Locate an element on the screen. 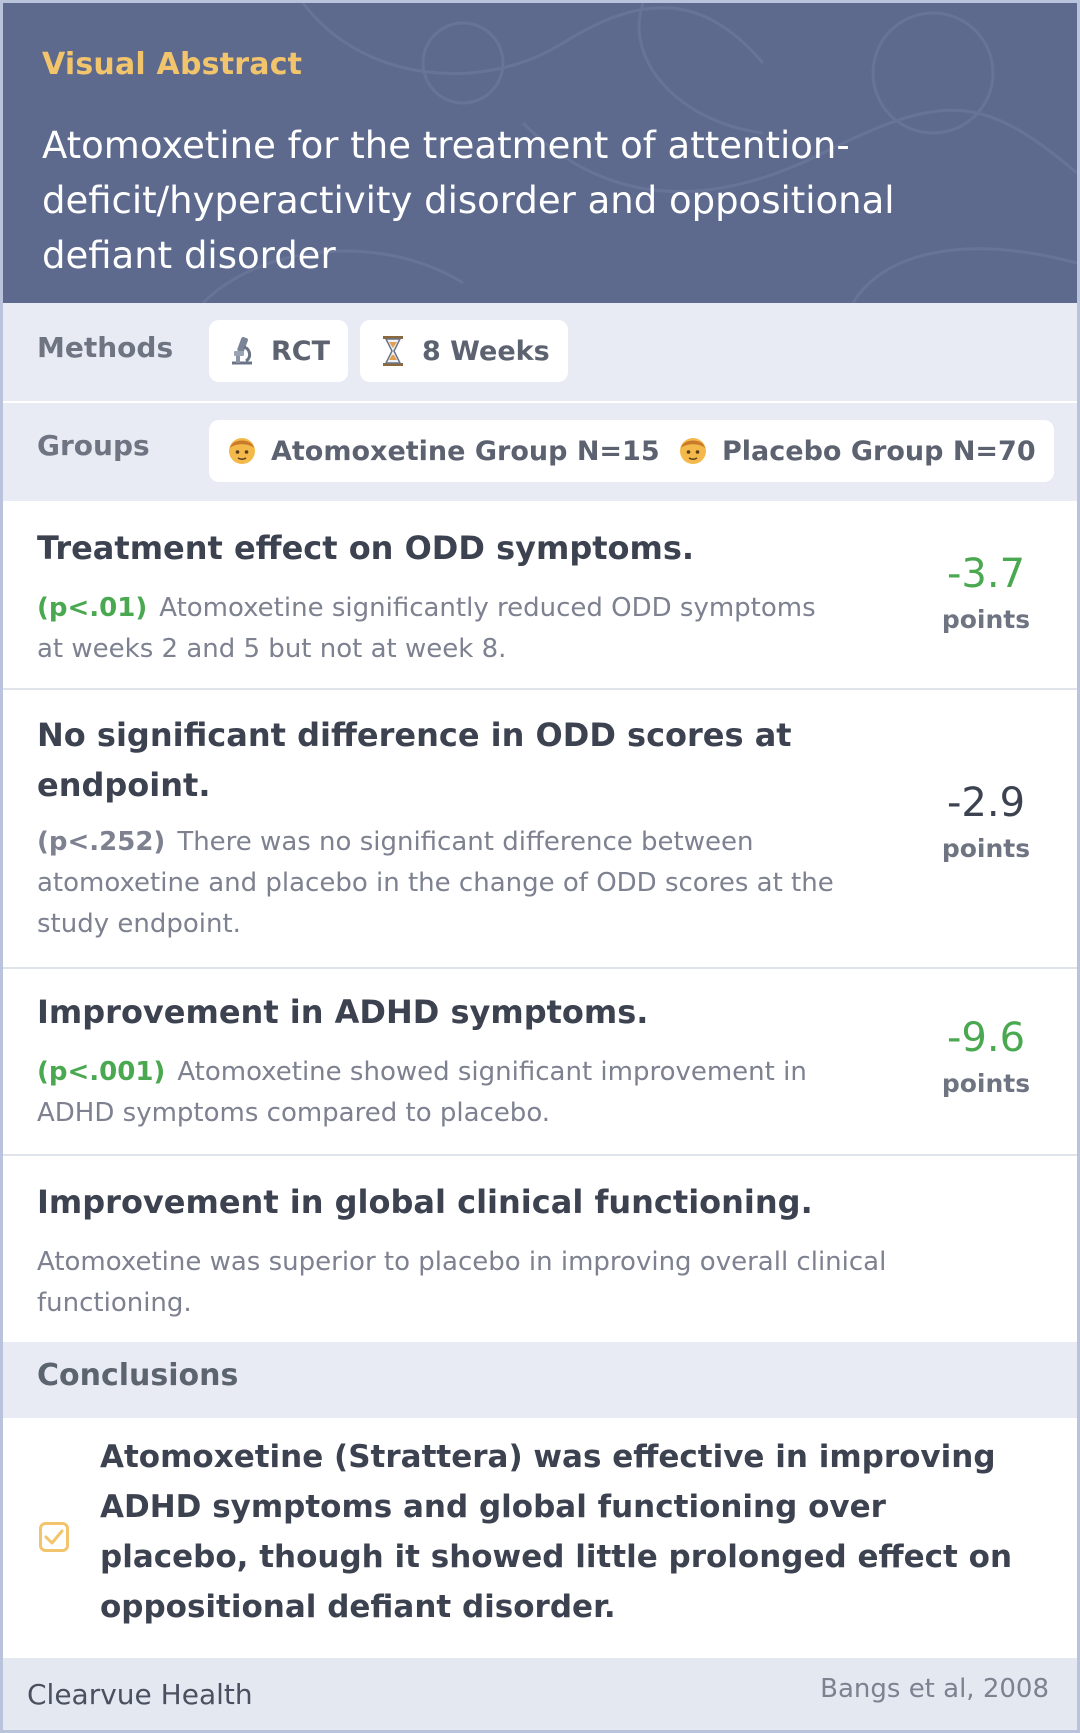 This screenshot has height=1733, width=1080. p-value: (p<.001) is located at coordinates (101, 1072).